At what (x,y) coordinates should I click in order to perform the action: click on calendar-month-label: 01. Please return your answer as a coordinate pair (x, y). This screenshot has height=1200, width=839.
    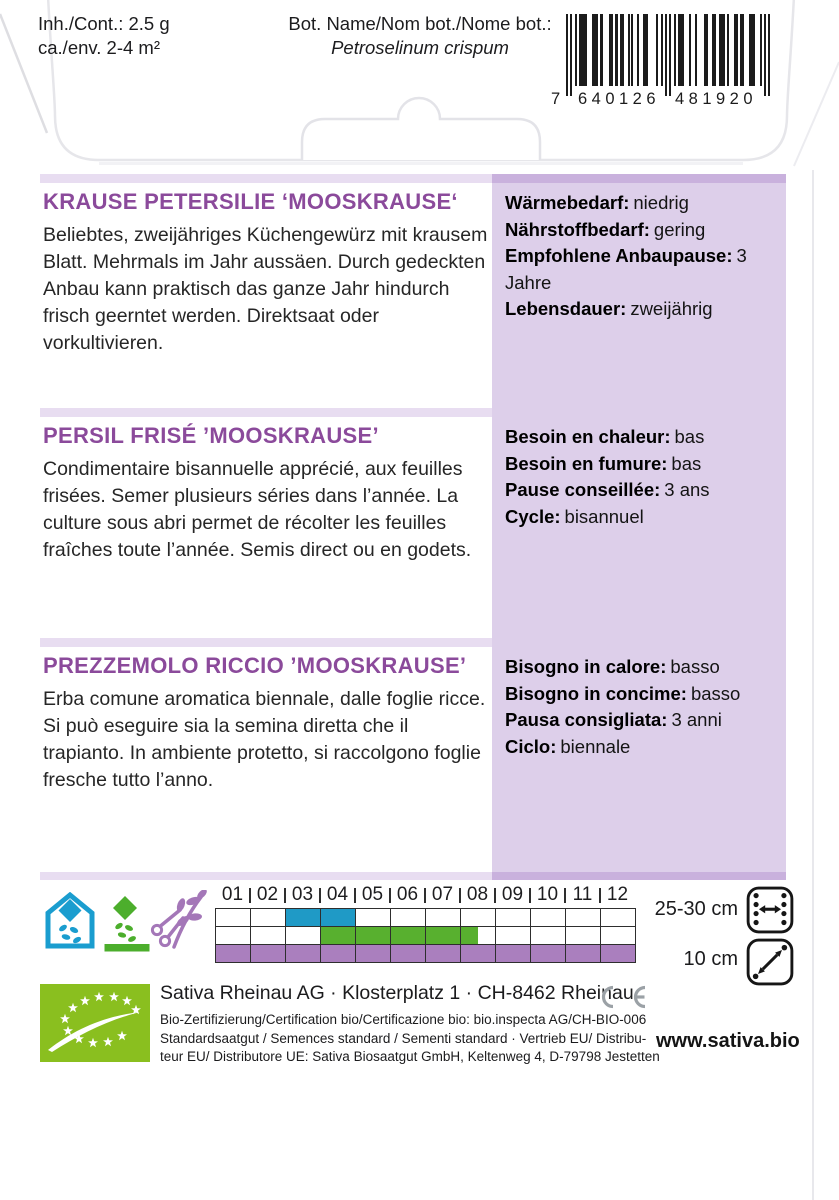
    Looking at the image, I should click on (232, 894).